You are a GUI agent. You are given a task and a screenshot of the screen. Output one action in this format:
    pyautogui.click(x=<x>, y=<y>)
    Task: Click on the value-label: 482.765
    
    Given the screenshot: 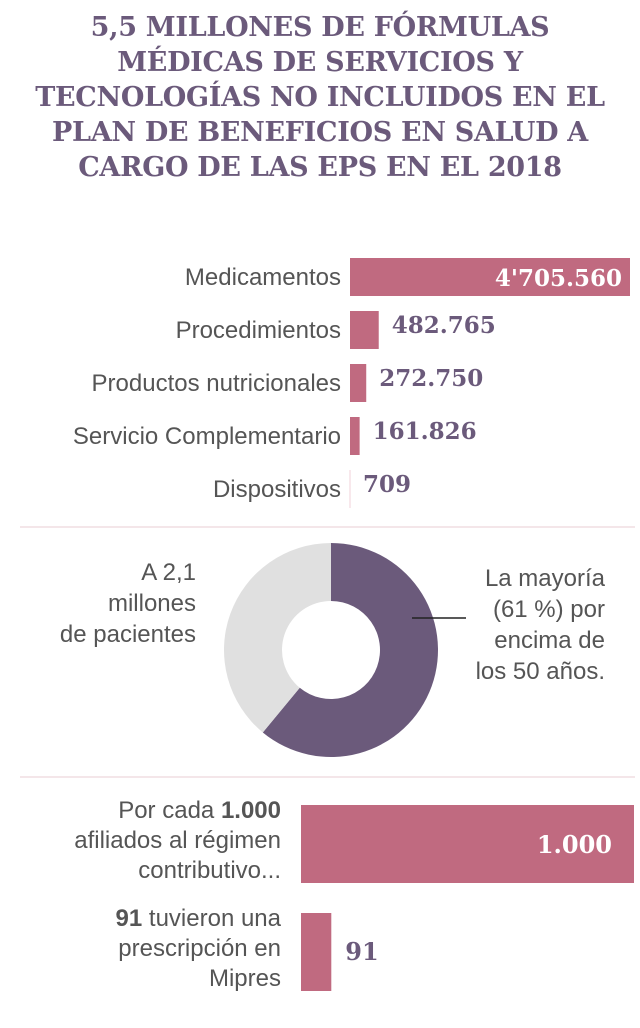 What is the action you would take?
    pyautogui.click(x=444, y=325)
    